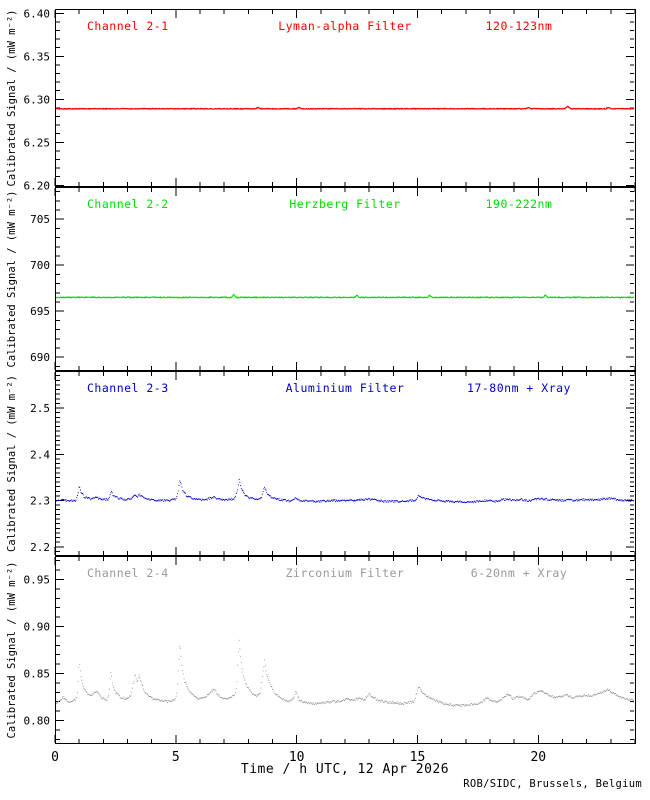  What do you see at coordinates (344, 204) in the screenshot?
I see `filter-label: Herzberg Filter` at bounding box center [344, 204].